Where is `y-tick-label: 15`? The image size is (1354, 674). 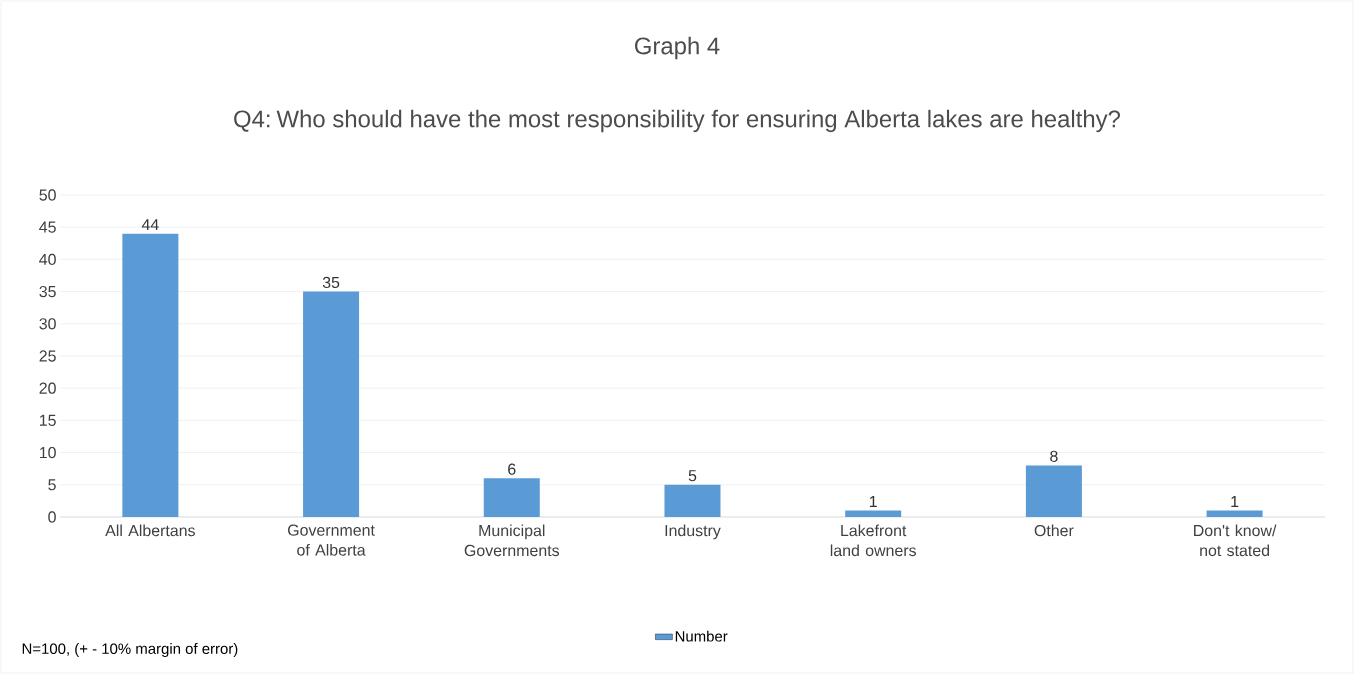
y-tick-label: 15 is located at coordinates (47, 420).